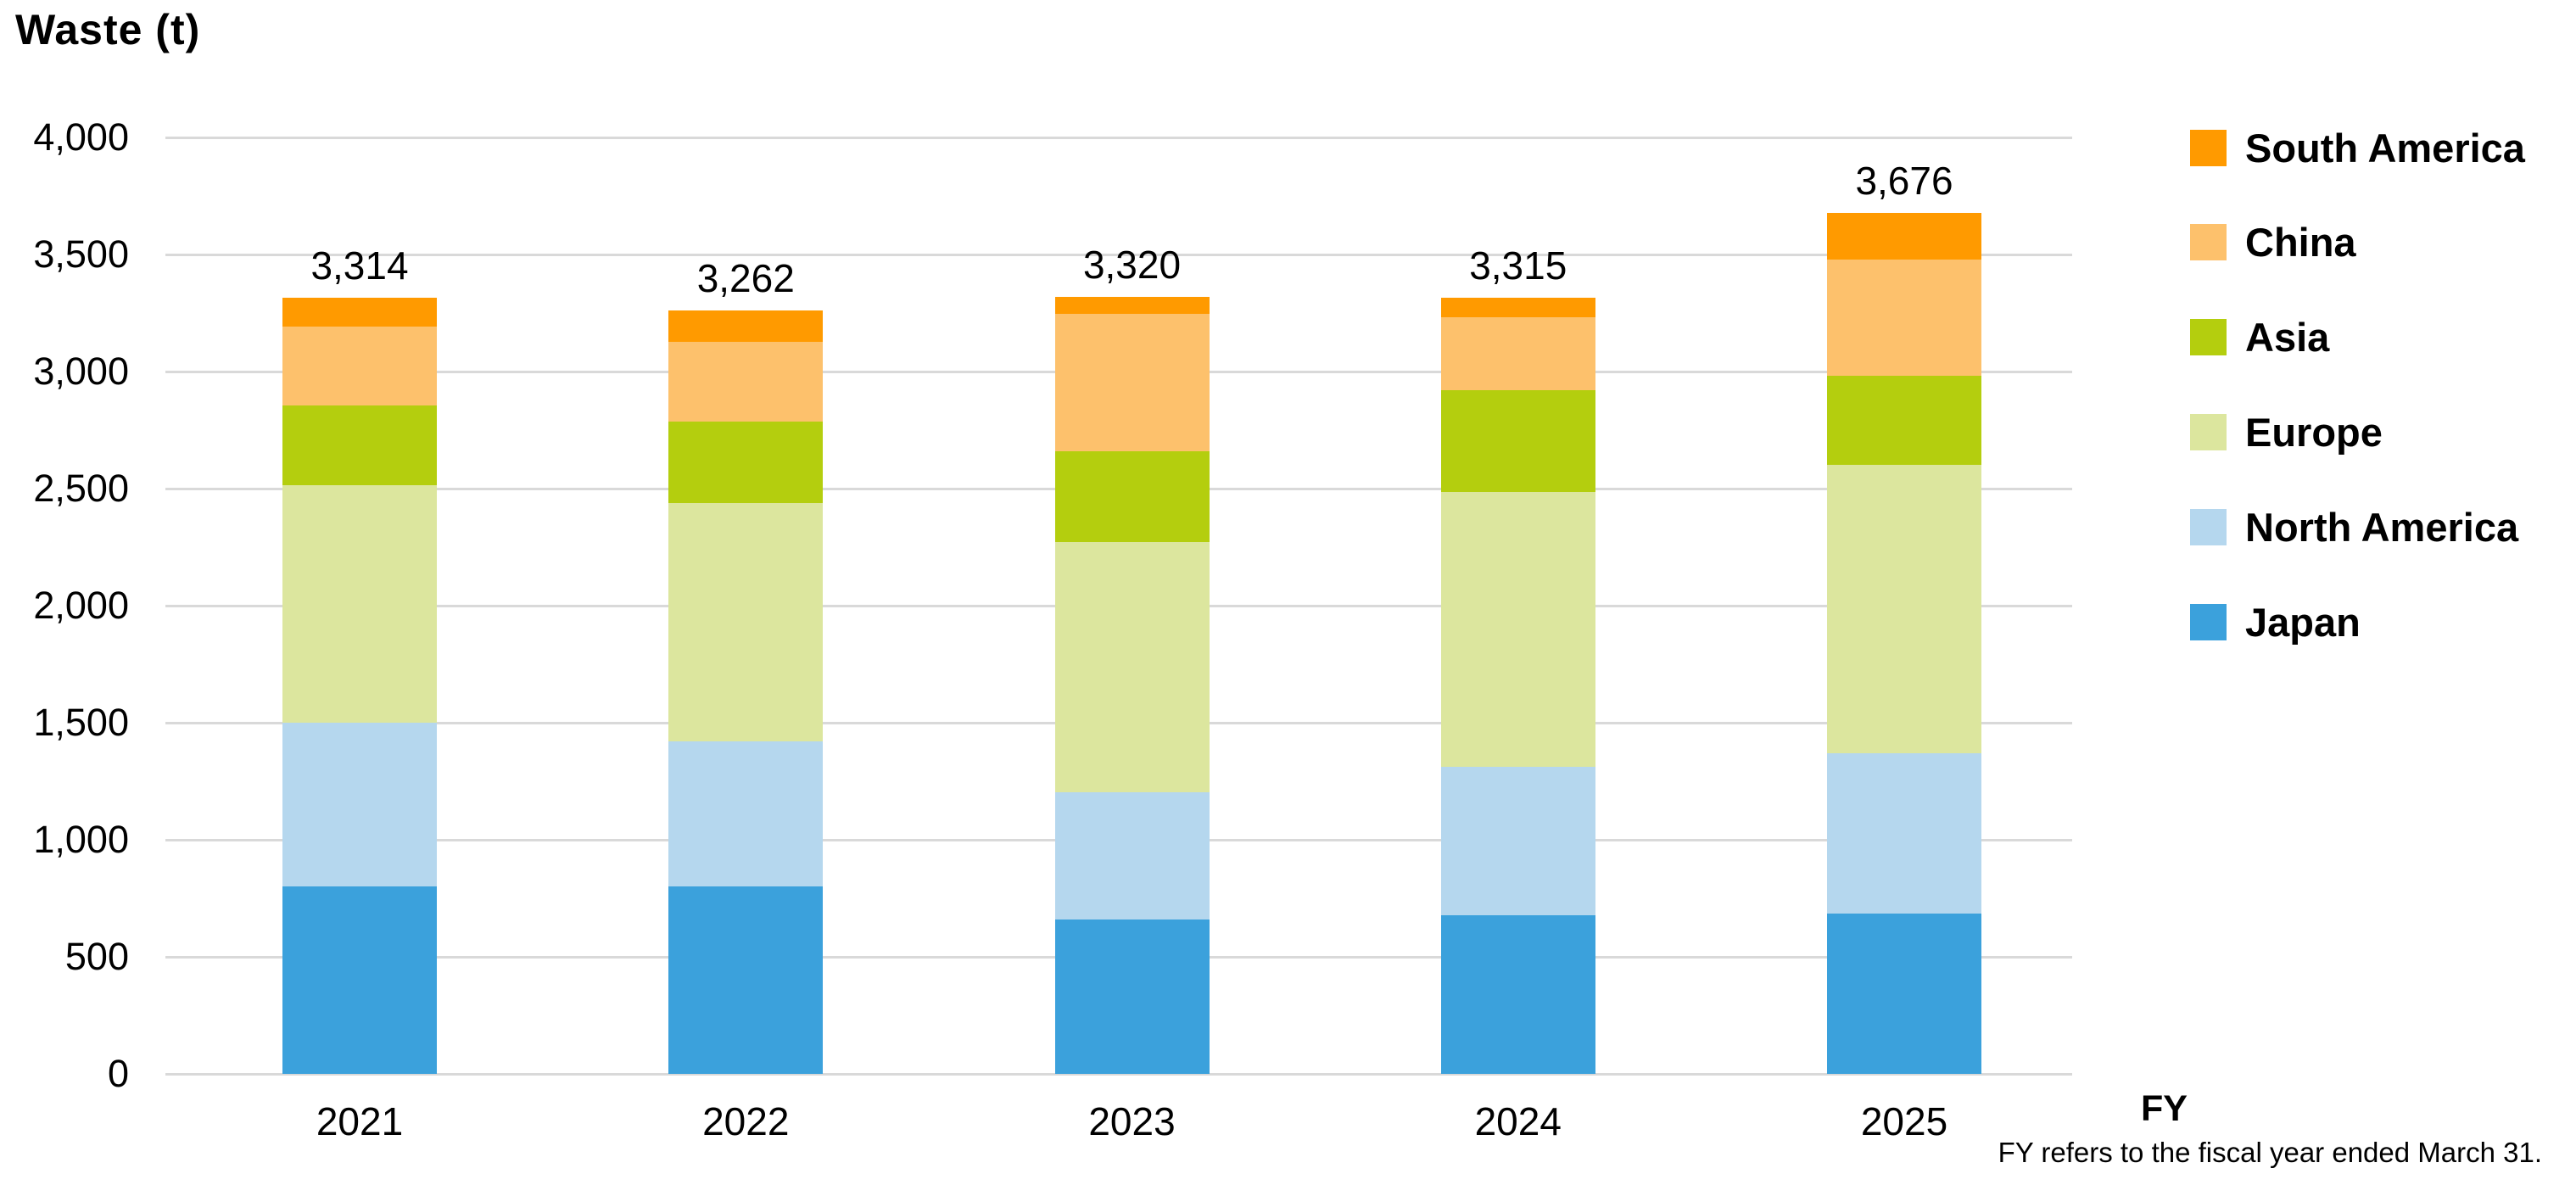 This screenshot has width=2576, height=1185. I want to click on x-axis-line, so click(1118, 1074).